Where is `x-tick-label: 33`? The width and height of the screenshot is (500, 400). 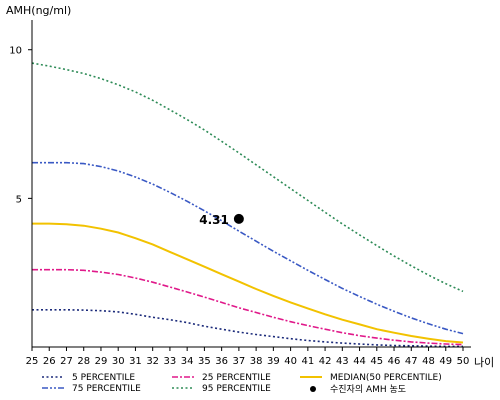
x-tick-label: 33 is located at coordinates (170, 361).